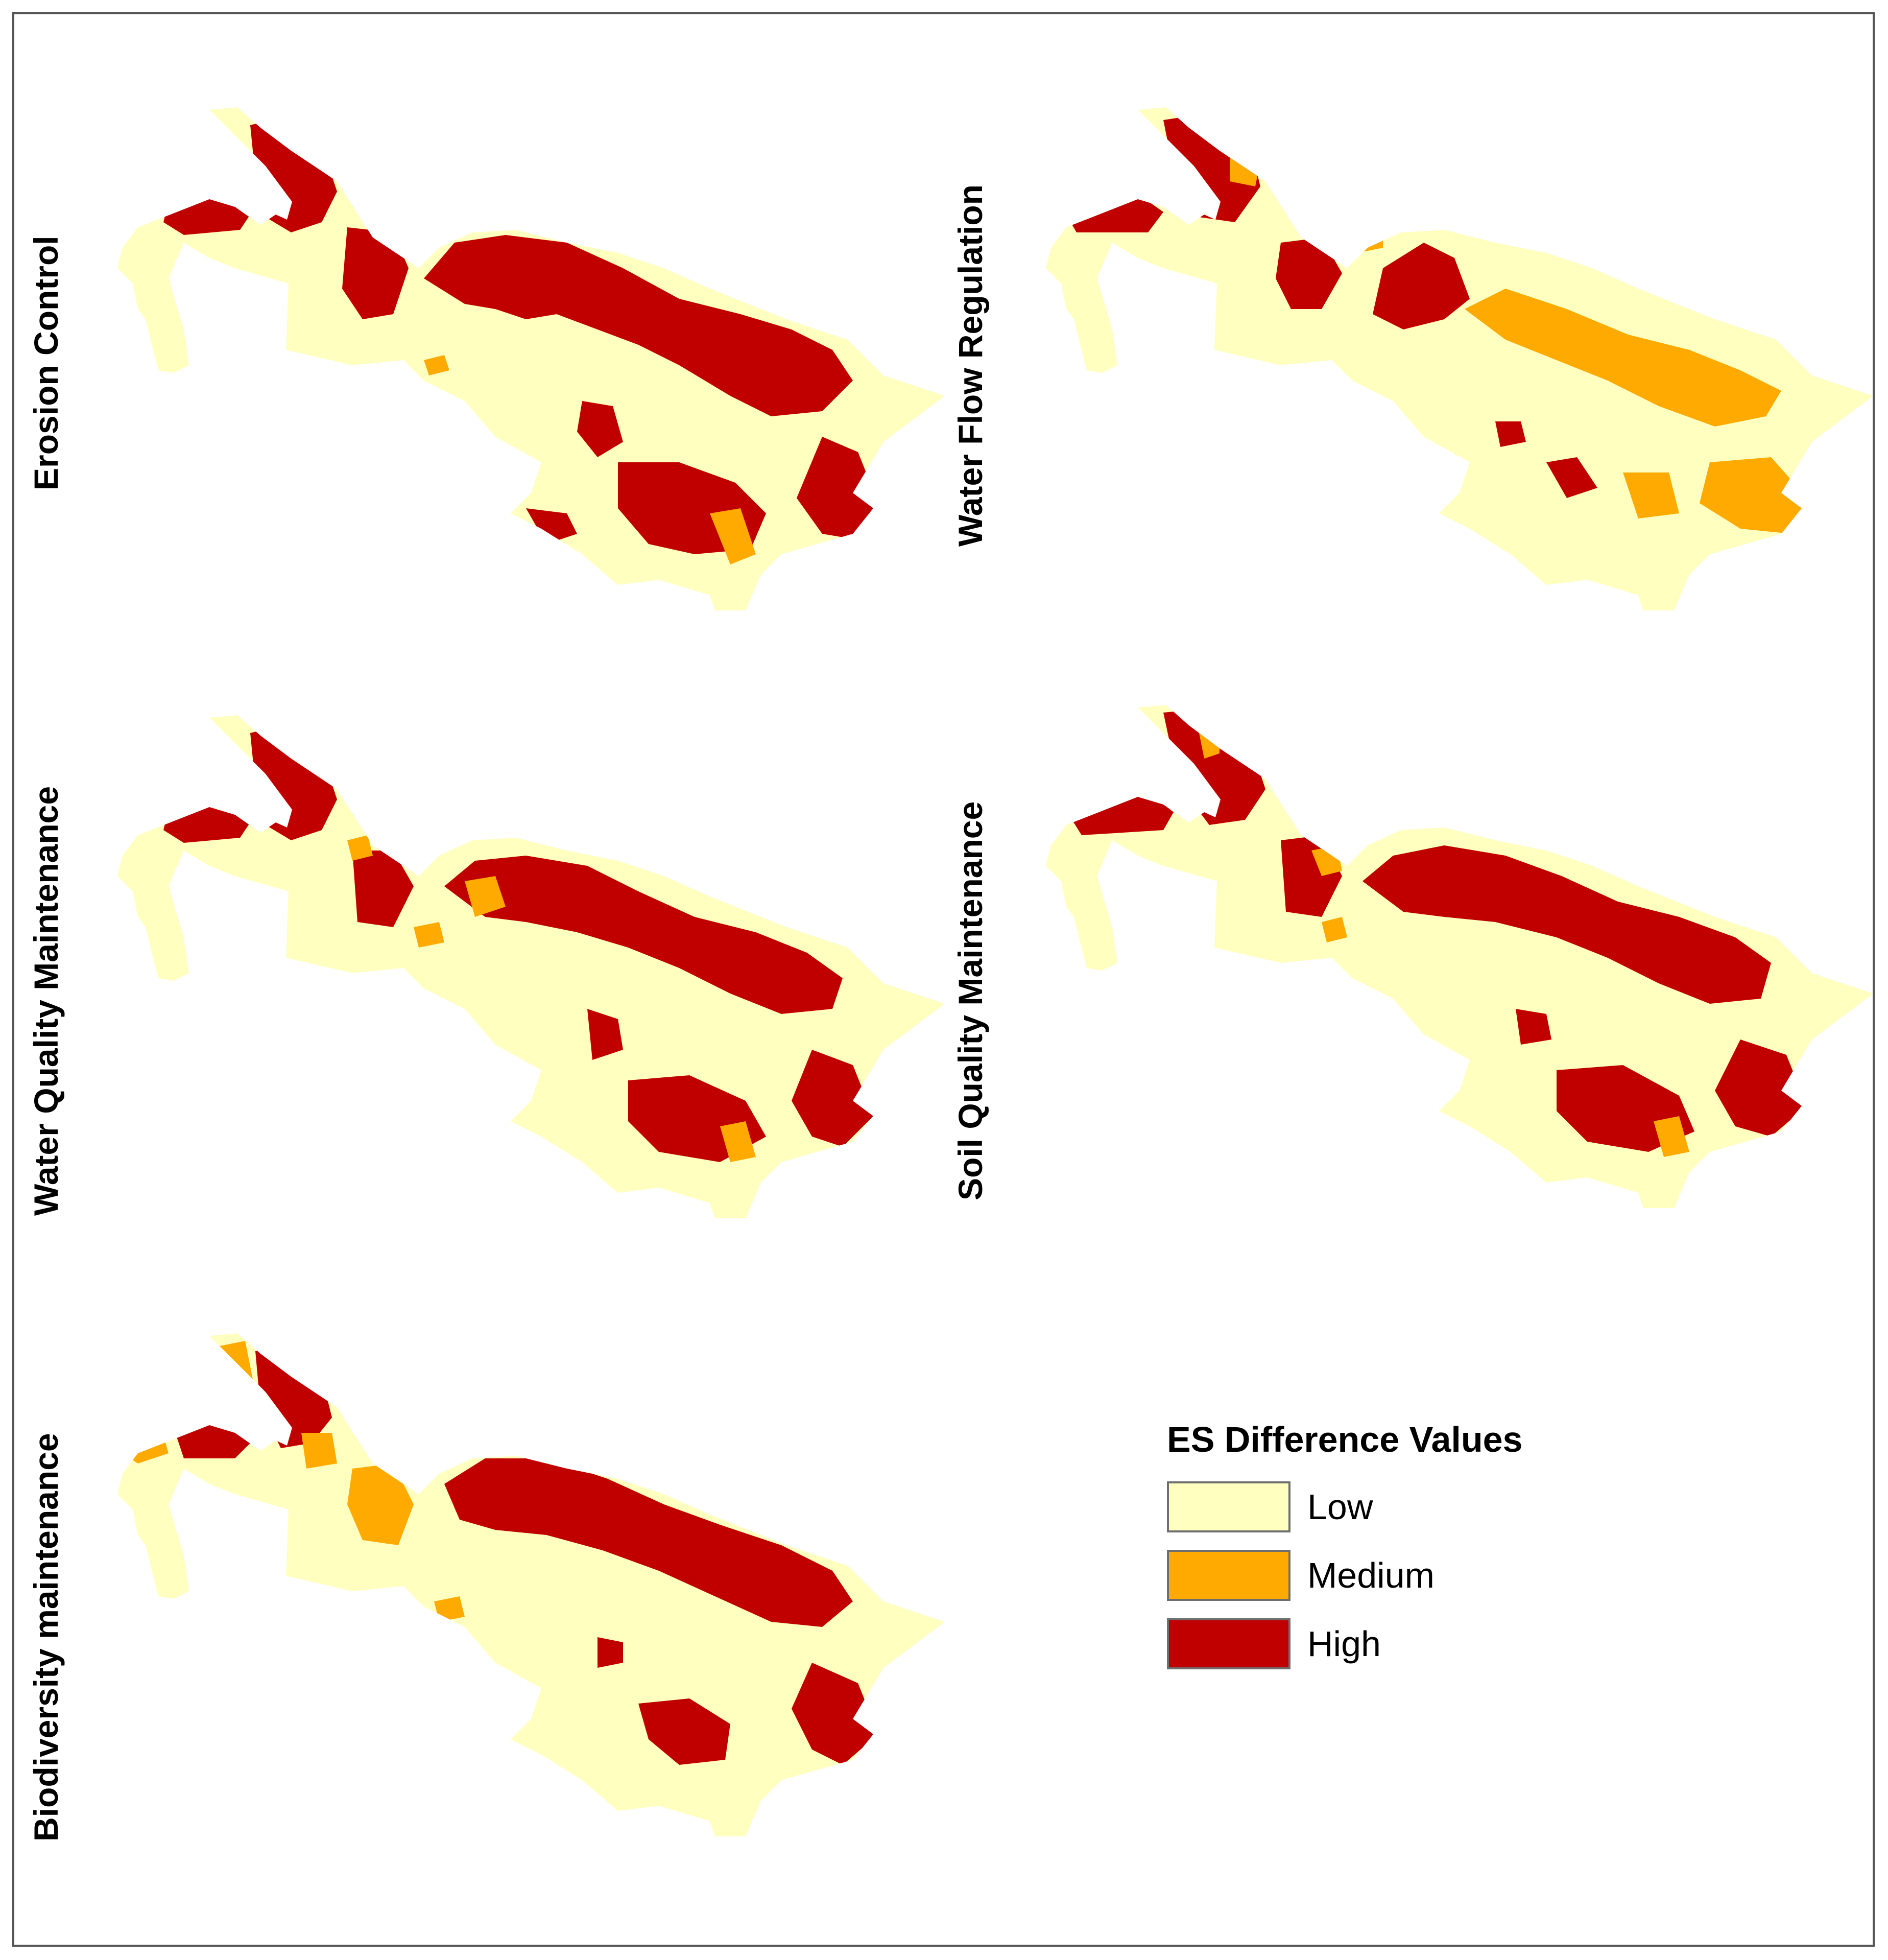 This screenshot has height=1960, width=1888. I want to click on legend-label-low: Low, so click(1340, 1507).